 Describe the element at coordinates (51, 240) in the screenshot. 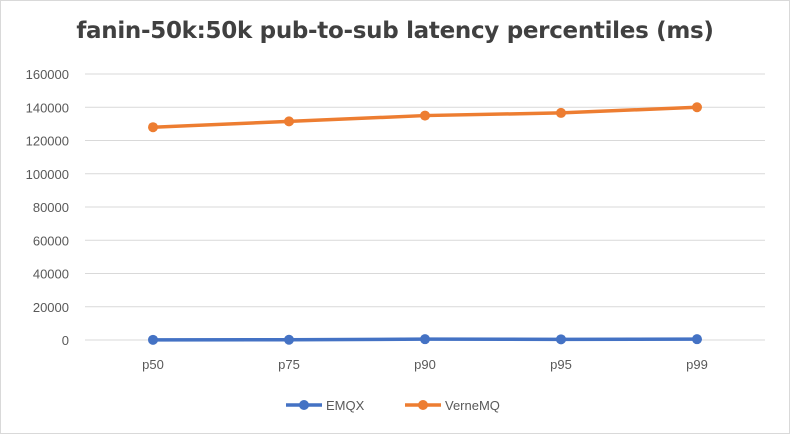

I see `y-tick-label: 60000` at that location.